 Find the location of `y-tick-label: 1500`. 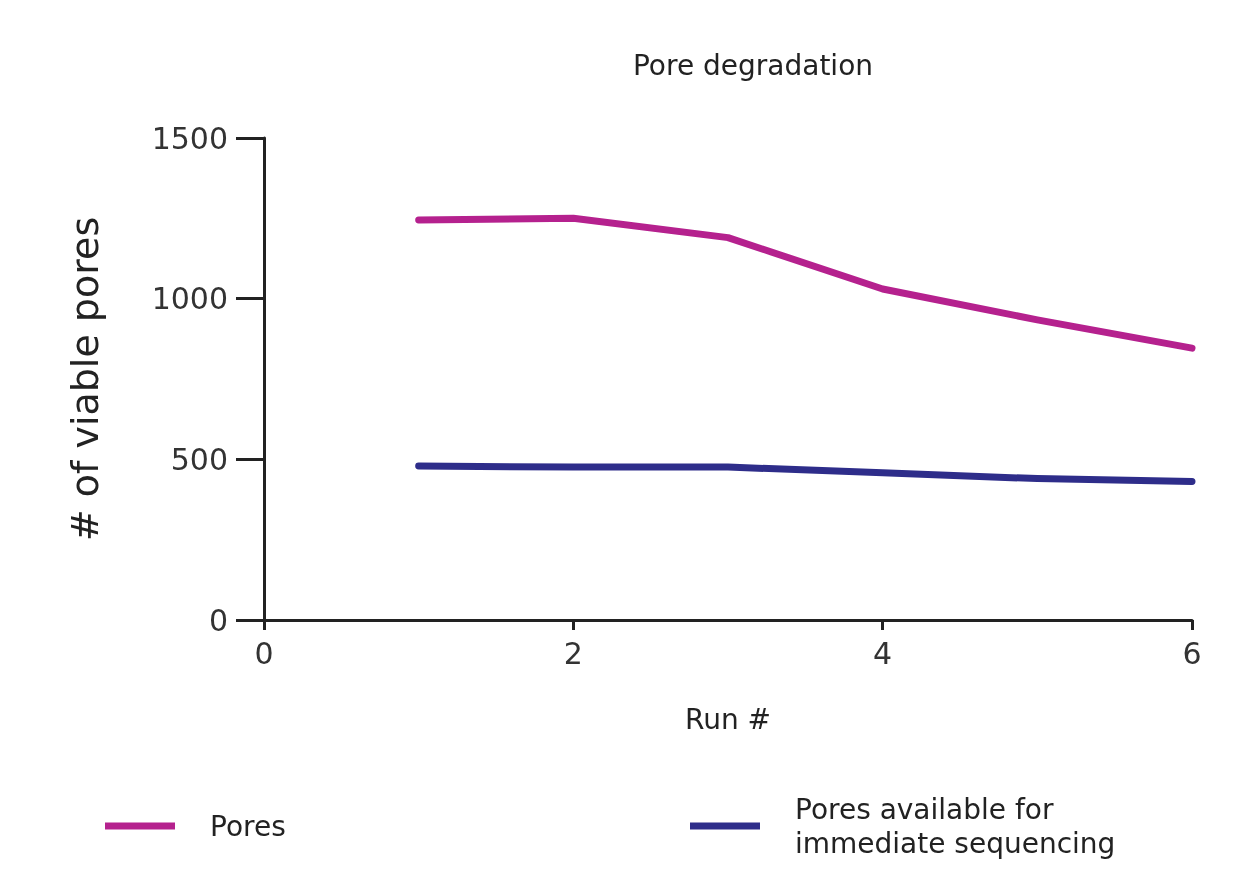

y-tick-label: 1500 is located at coordinates (189, 138).